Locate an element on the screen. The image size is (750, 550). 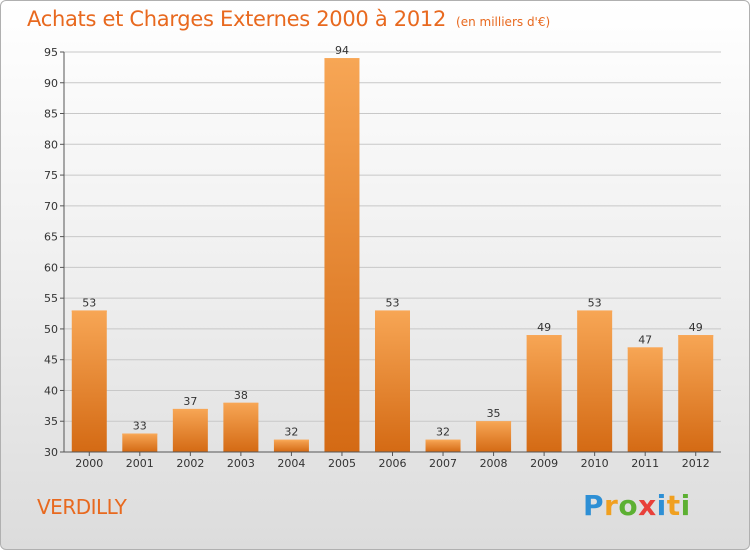
x-tick-label: 2004 is located at coordinates (291, 463).